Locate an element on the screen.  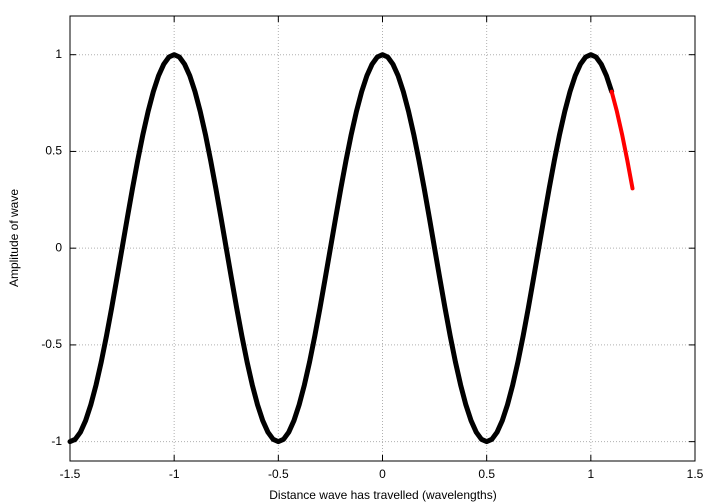
x-tick-label: 0.5 is located at coordinates (486, 474).